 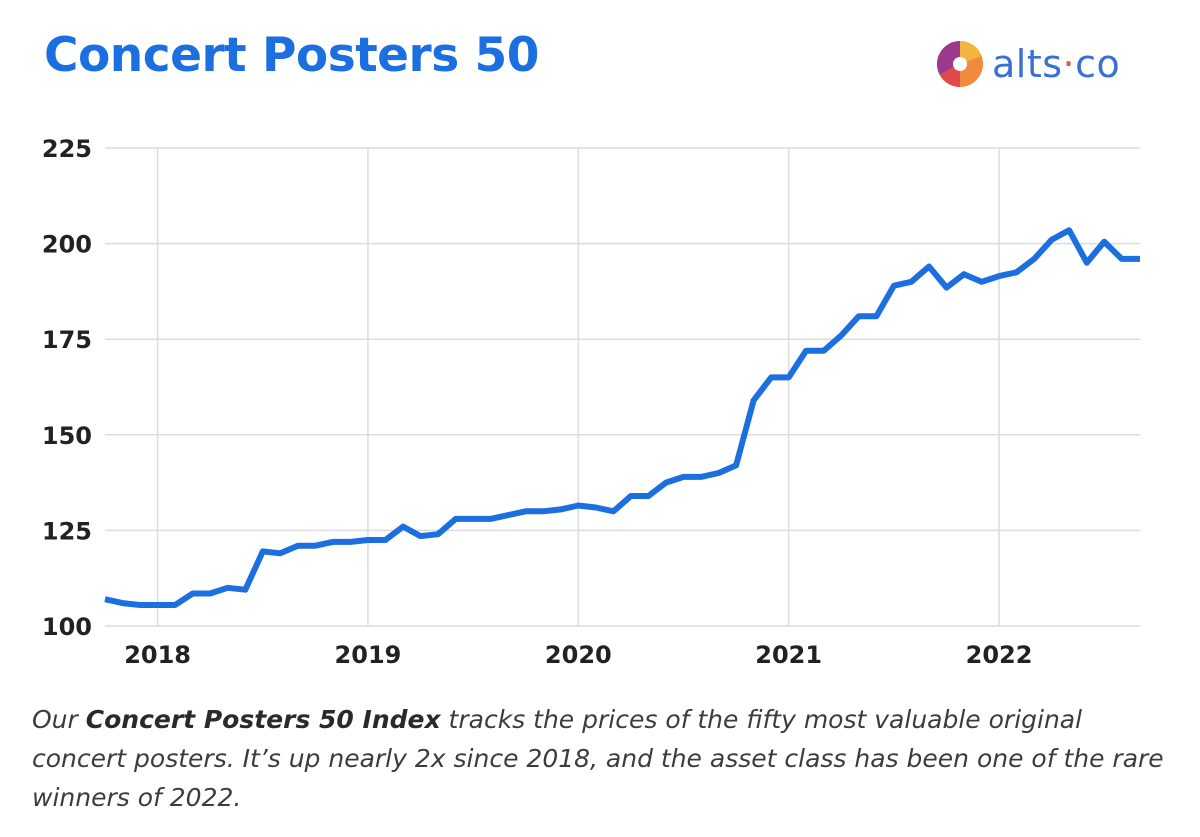 I want to click on x-axis-tick-labels: 2018 2019 2020 2021 2022, so click(x=578, y=655).